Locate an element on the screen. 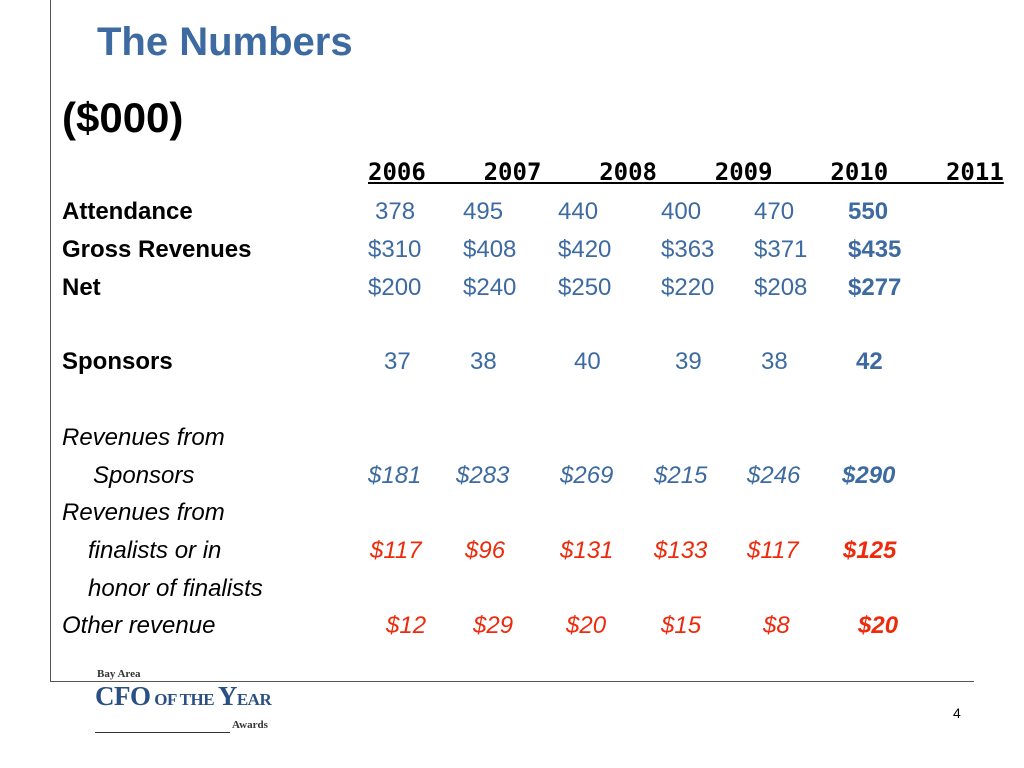 The height and width of the screenshot is (768, 1024). row-other-revenue: Other revenue $12 $29 $20 $15 $8 $20 is located at coordinates (512, 630).